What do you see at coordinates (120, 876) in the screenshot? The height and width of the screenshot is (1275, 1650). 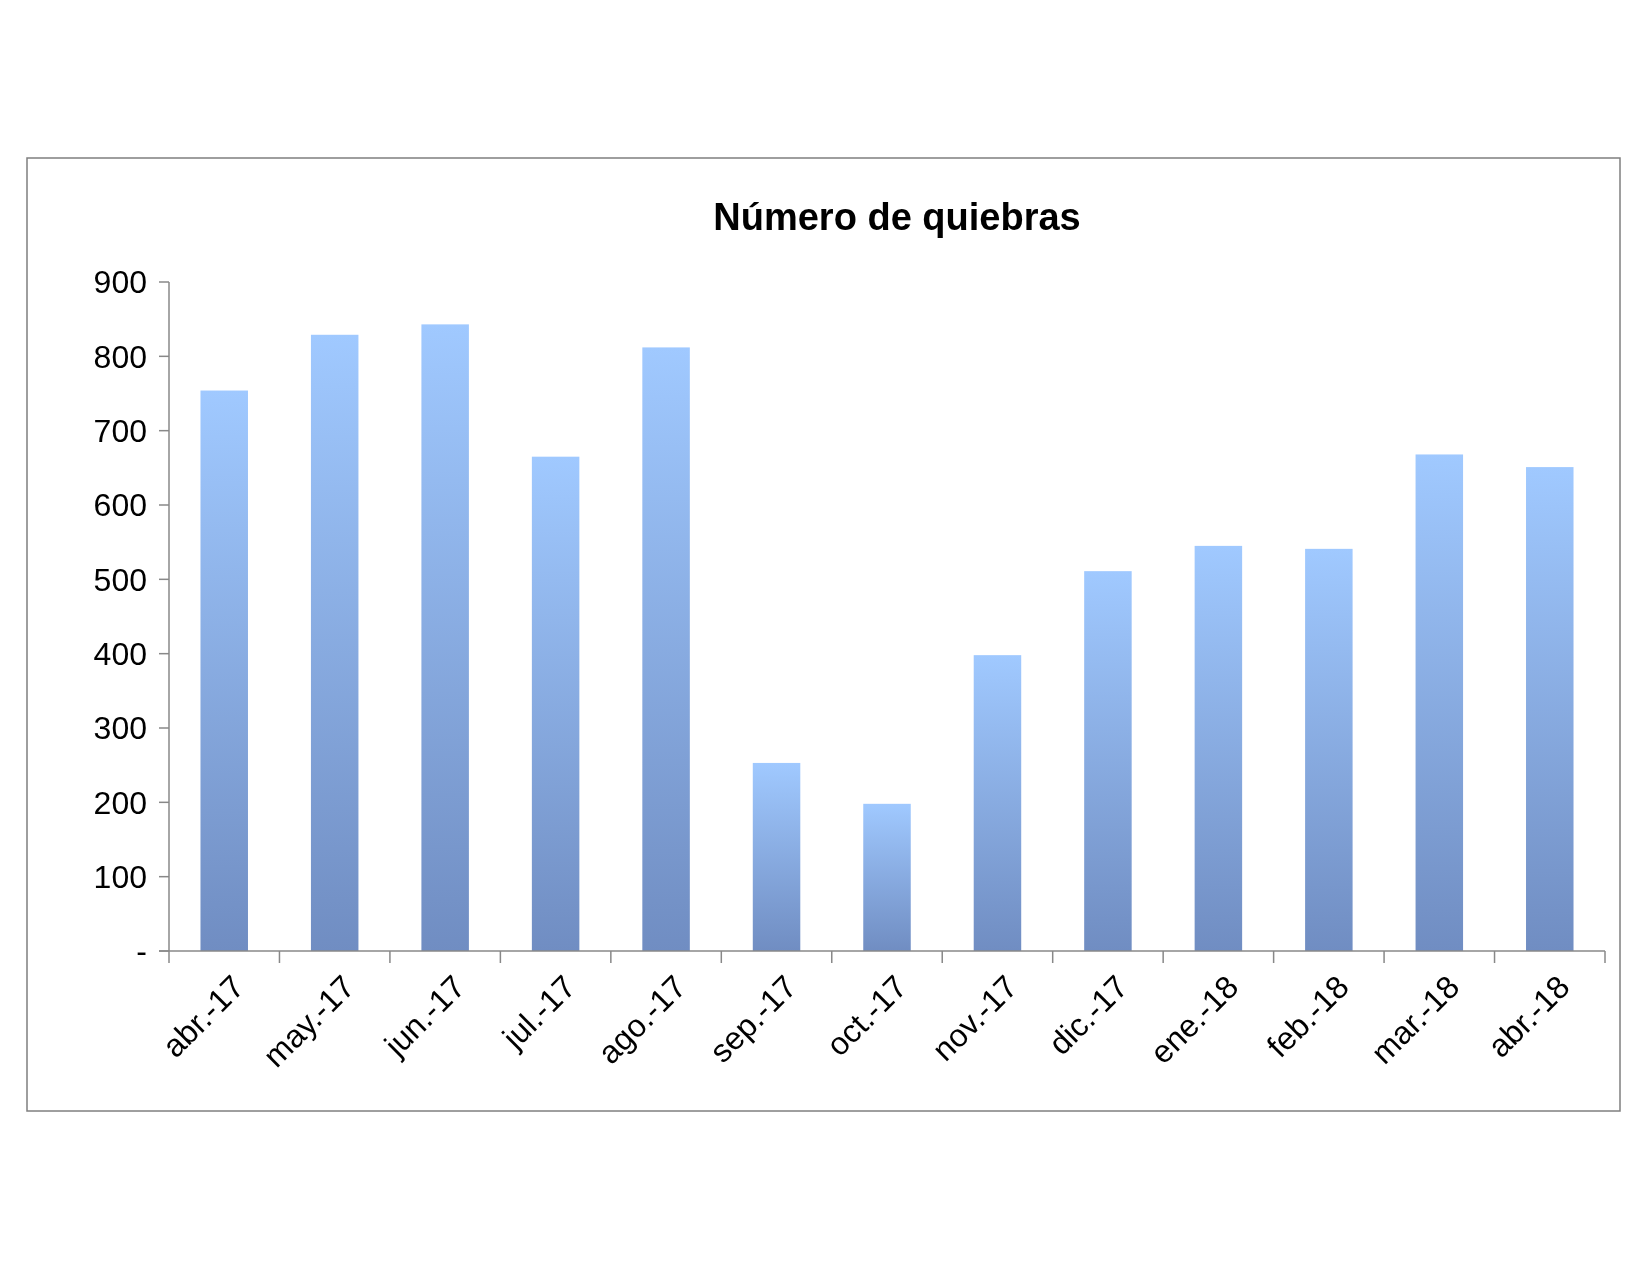 I see `y-tick-label: 100` at bounding box center [120, 876].